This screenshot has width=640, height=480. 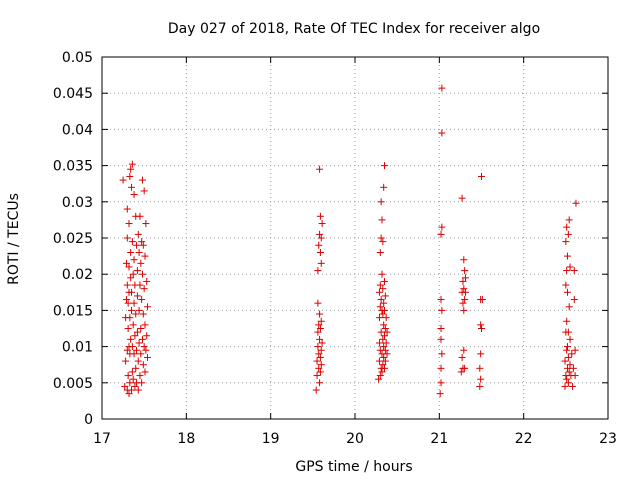 What do you see at coordinates (439, 439) in the screenshot?
I see `x-tick-label: 21` at bounding box center [439, 439].